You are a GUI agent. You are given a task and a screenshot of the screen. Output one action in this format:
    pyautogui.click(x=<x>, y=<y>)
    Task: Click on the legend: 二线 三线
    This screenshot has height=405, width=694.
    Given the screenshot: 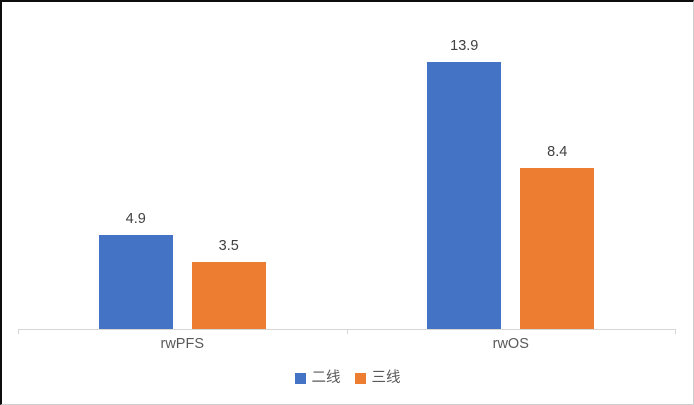 What is the action you would take?
    pyautogui.click(x=347, y=378)
    